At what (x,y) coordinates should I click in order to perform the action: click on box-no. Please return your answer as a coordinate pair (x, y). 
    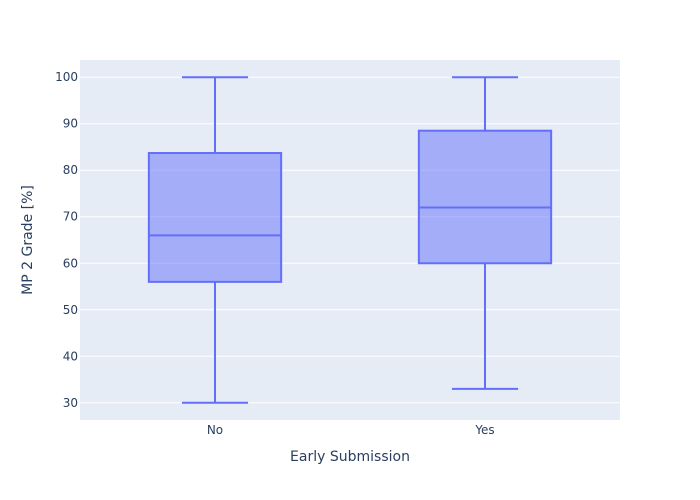
    Looking at the image, I should click on (215, 240).